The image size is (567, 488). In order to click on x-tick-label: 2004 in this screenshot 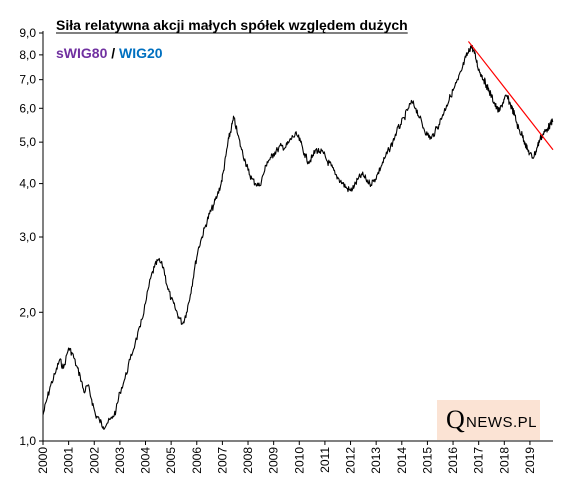, I will do `click(146, 460)`.